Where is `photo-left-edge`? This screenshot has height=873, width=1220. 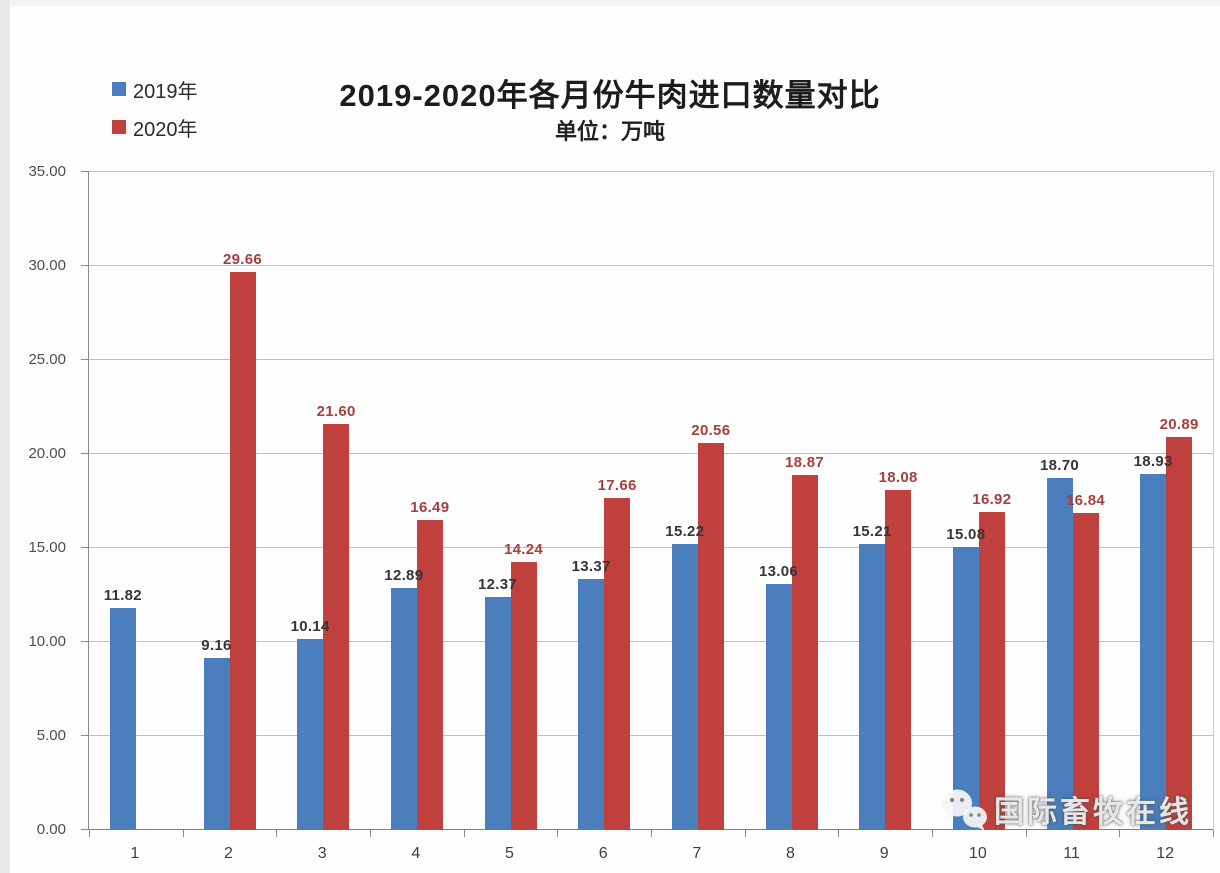
photo-left-edge is located at coordinates (5, 436).